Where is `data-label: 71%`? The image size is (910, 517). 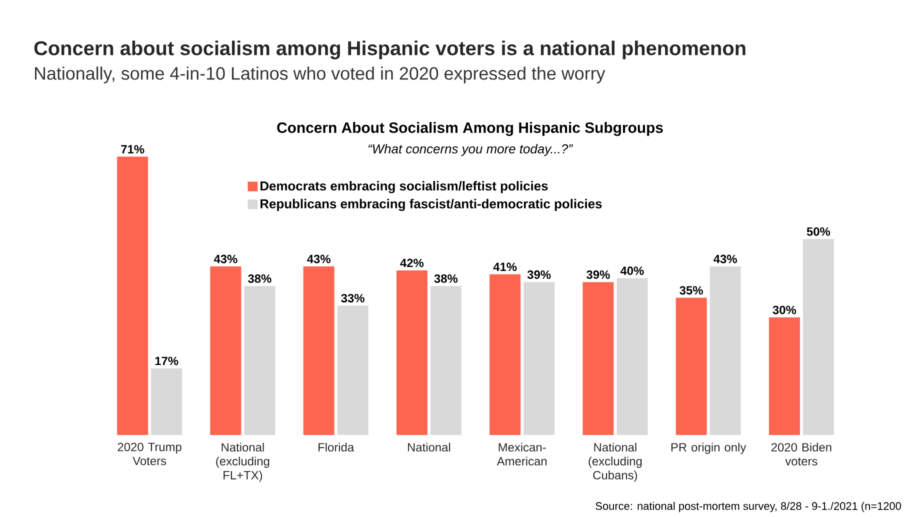
data-label: 71% is located at coordinates (132, 149).